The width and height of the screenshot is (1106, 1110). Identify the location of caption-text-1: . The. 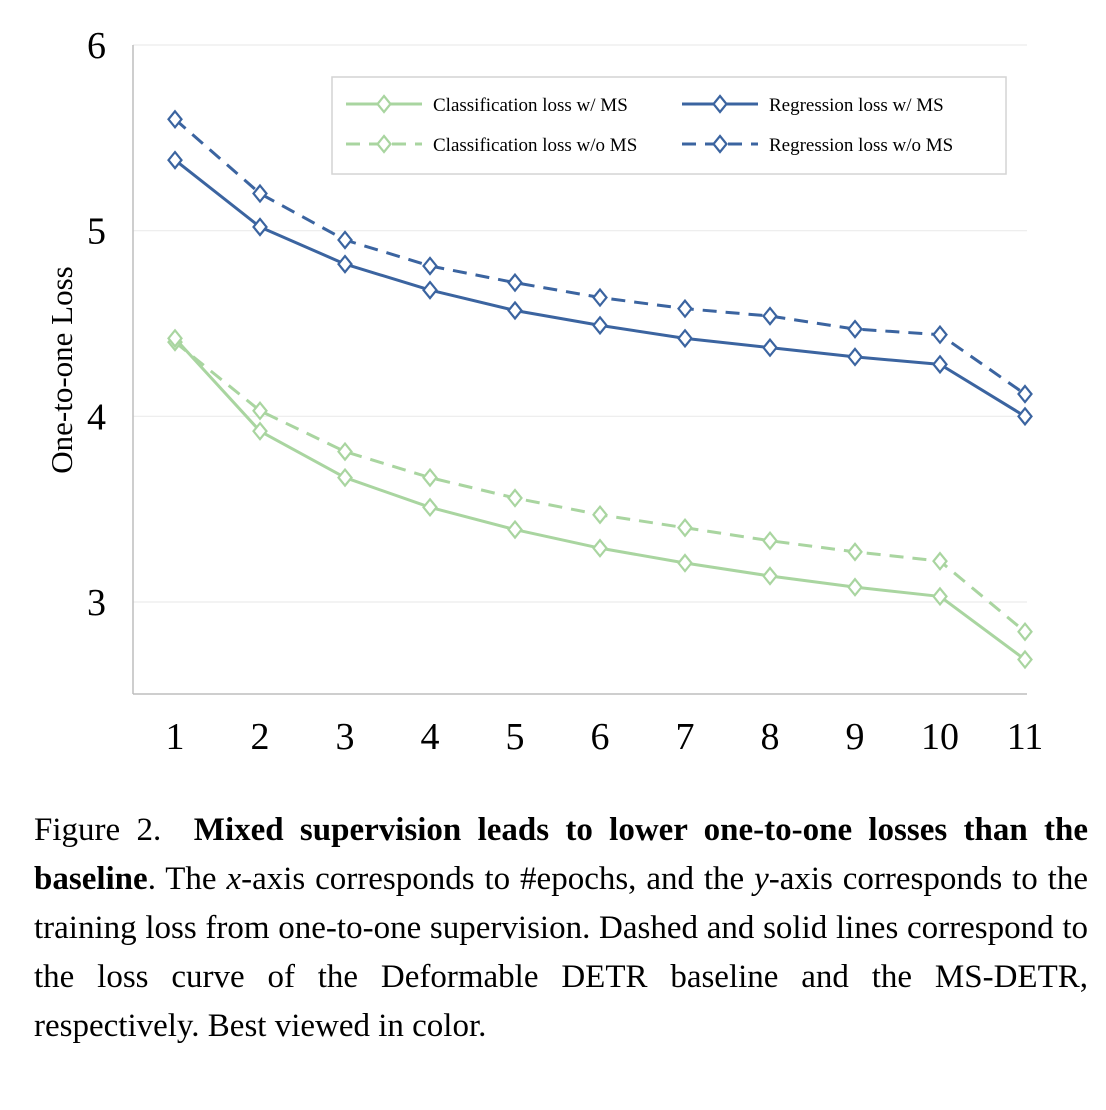
(187, 879).